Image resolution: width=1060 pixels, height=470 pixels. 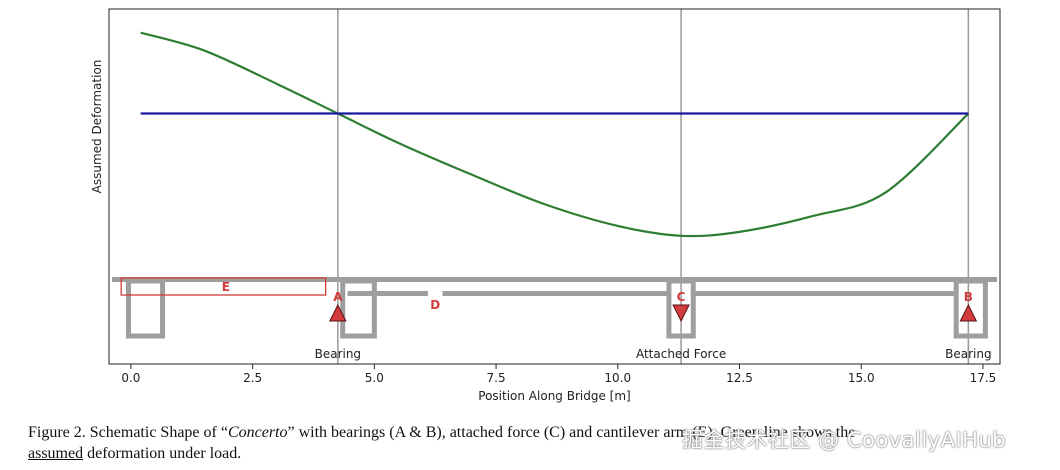 I want to click on marker-b, so click(x=968, y=312).